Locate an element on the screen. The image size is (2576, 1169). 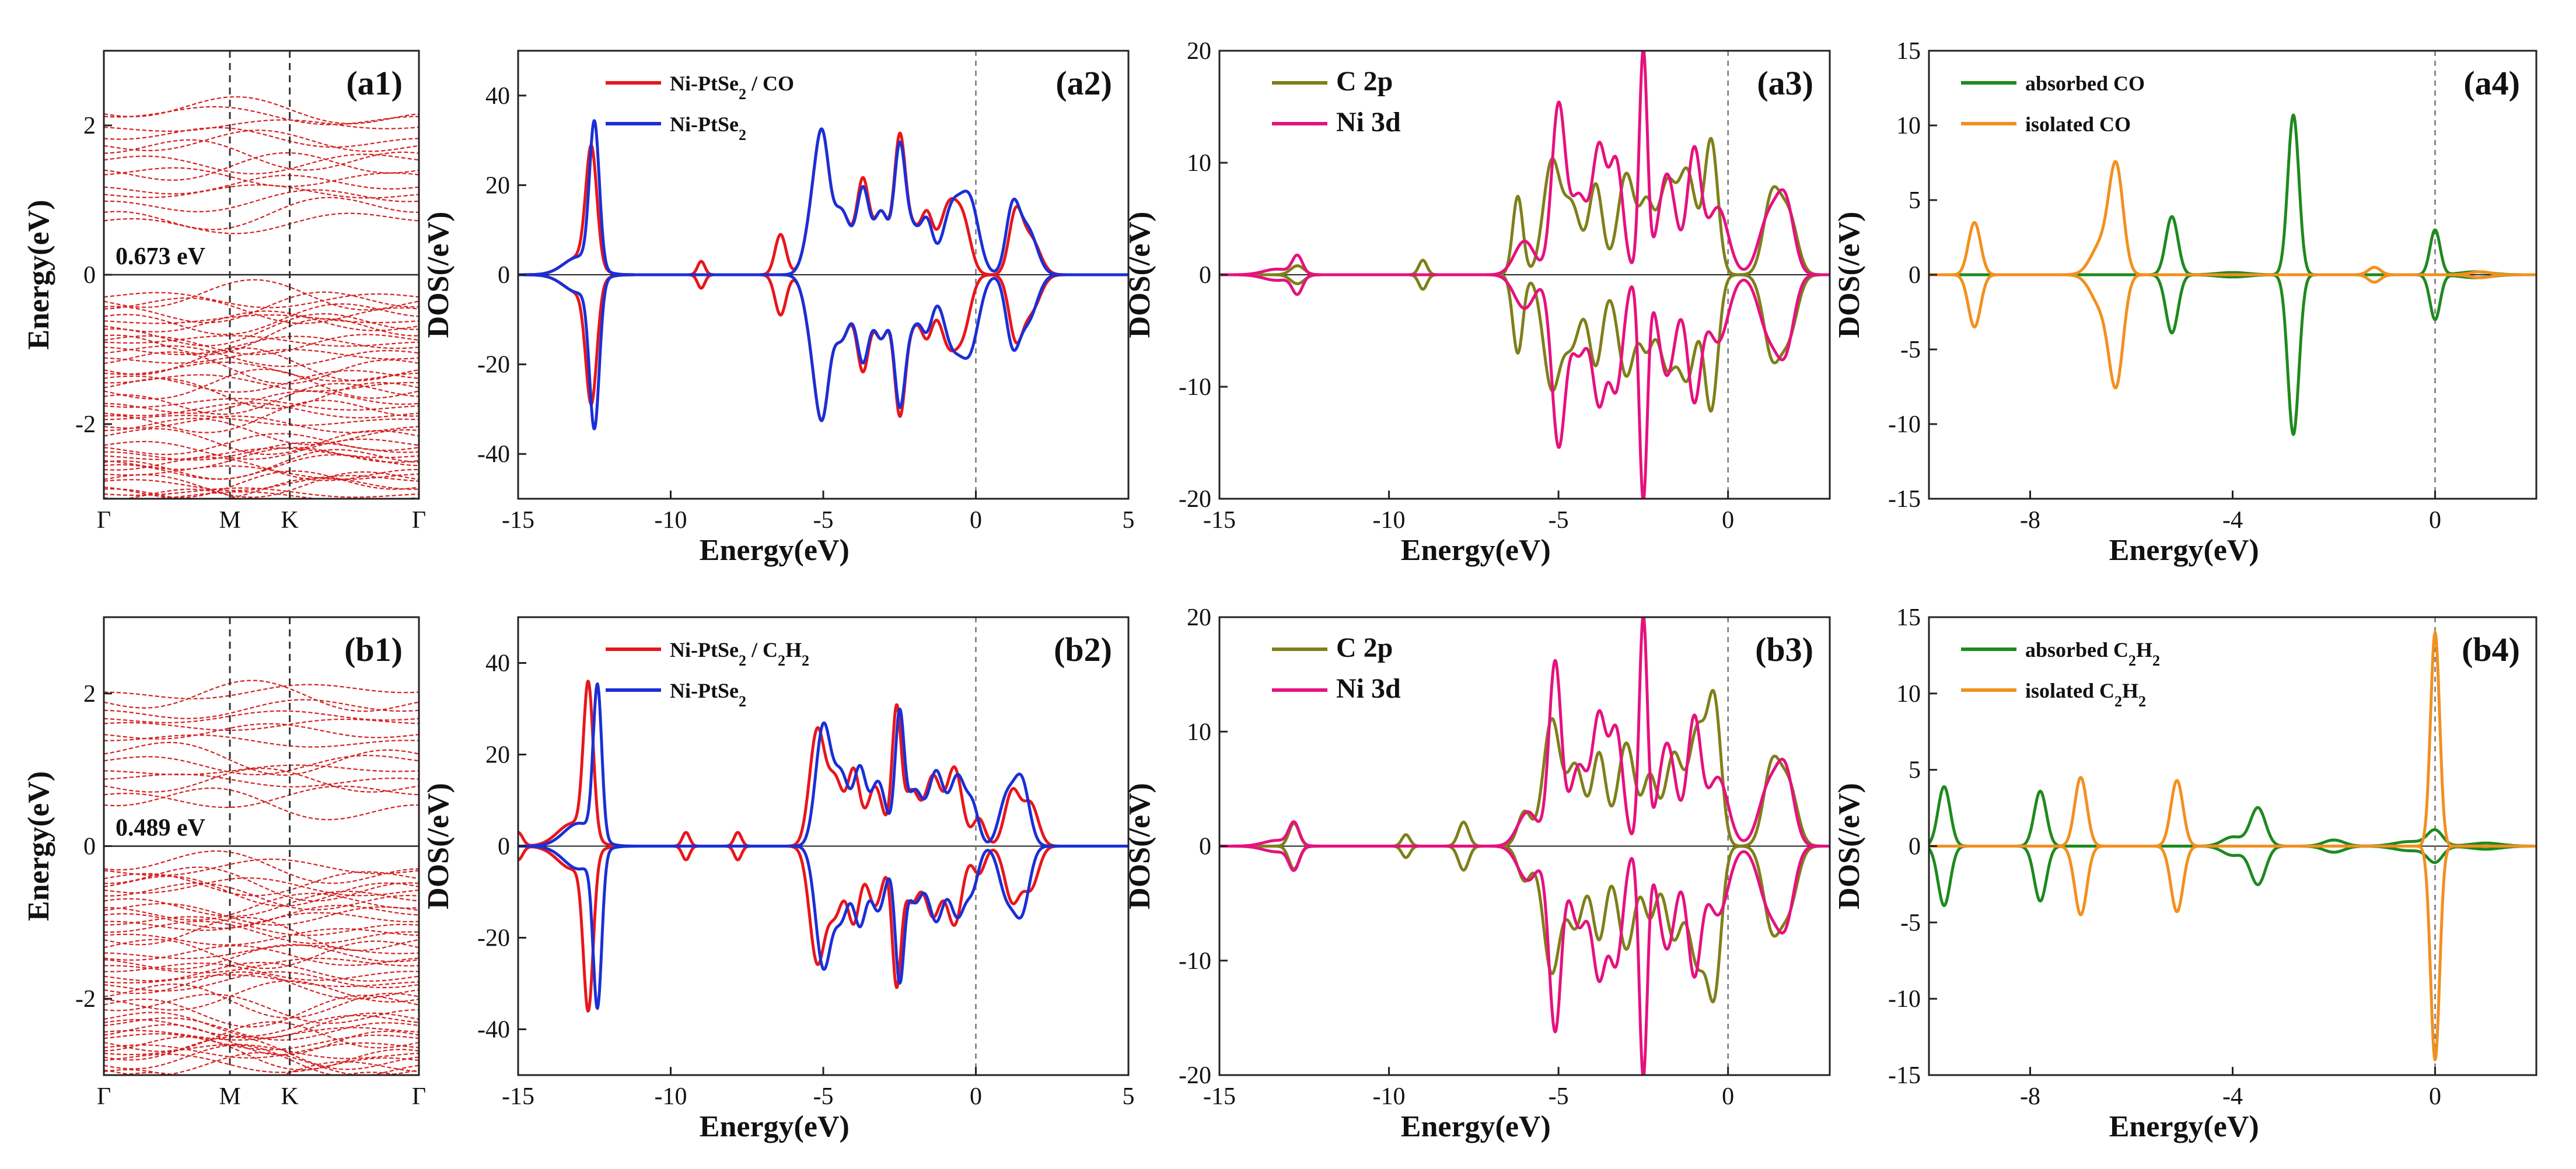
legend-label: Ni-PtSe2 / CO is located at coordinates (732, 87).